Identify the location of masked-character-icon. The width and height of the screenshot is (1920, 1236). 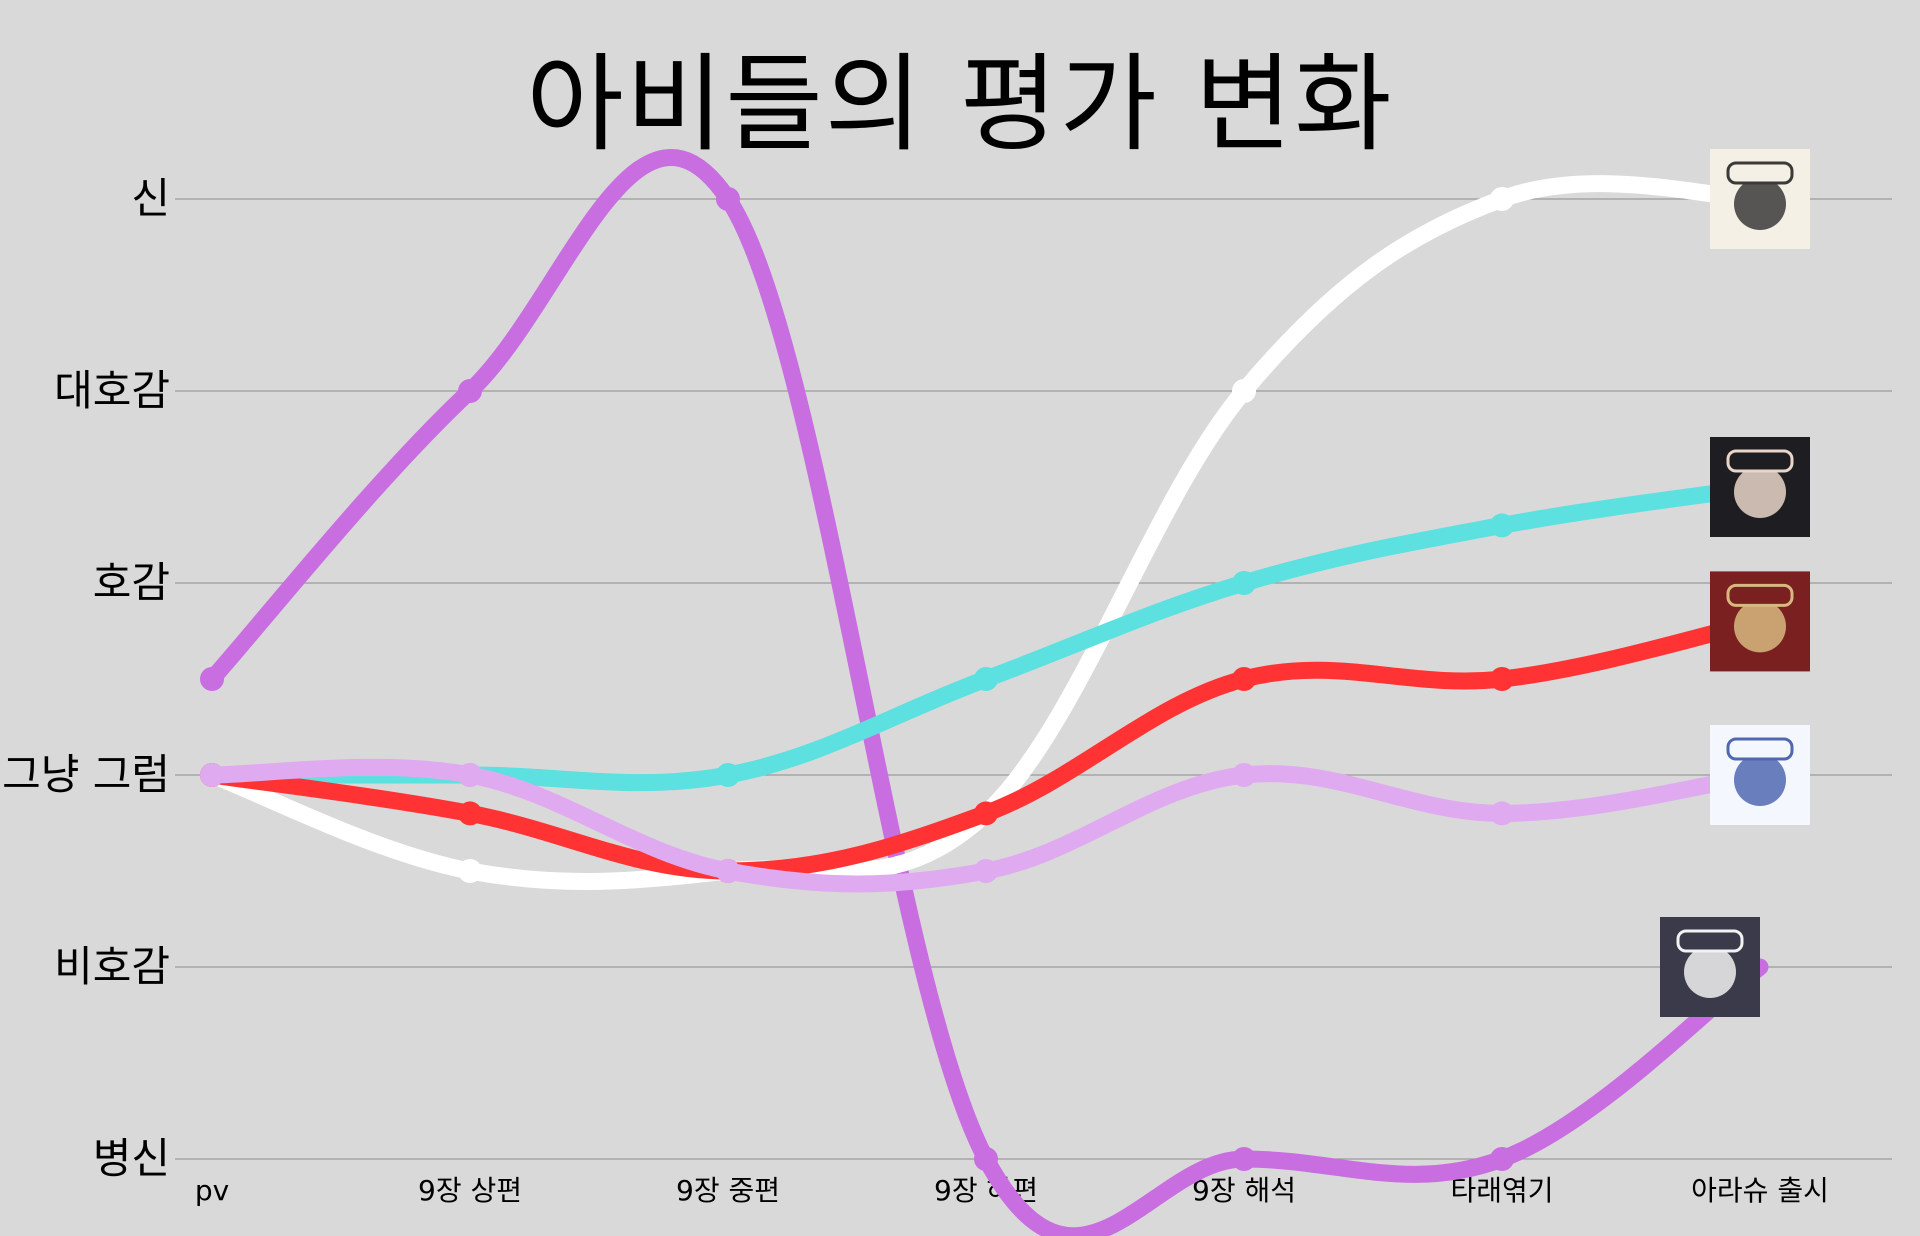
(1710, 967).